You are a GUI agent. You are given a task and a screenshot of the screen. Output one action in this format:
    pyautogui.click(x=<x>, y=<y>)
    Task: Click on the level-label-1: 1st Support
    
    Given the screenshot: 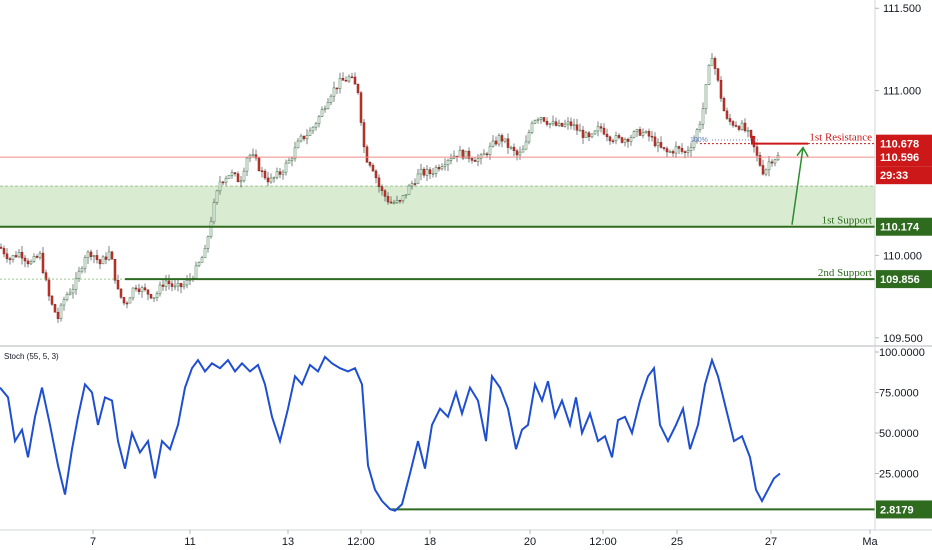 What is the action you would take?
    pyautogui.click(x=847, y=221)
    